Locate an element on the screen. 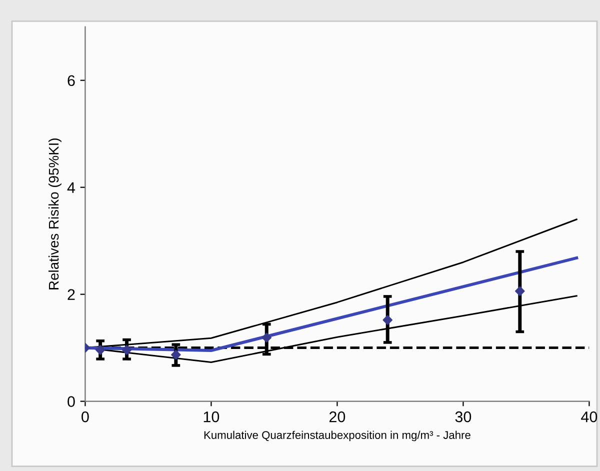 This screenshot has height=471, width=600. y-tick-label: 6 is located at coordinates (71, 80).